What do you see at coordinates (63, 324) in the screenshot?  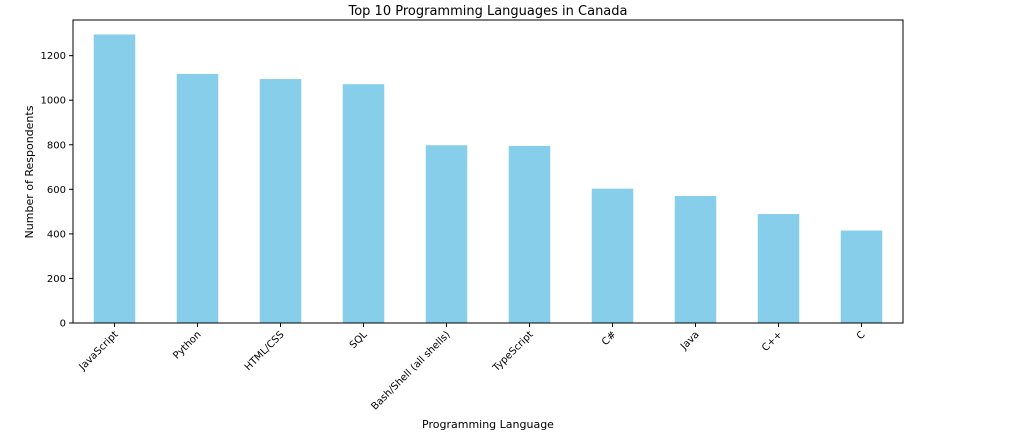 I see `y-tick-label: 0` at bounding box center [63, 324].